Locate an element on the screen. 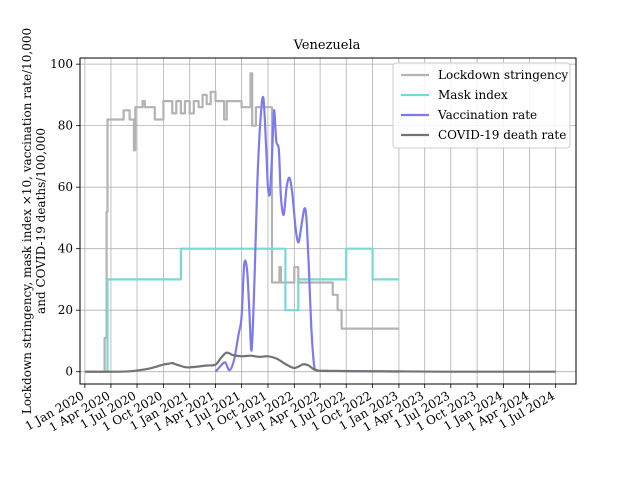 This screenshot has width=640, height=480. y-axis-label-line-2: and COVID-19 deaths/100,000 is located at coordinates (41, 221).